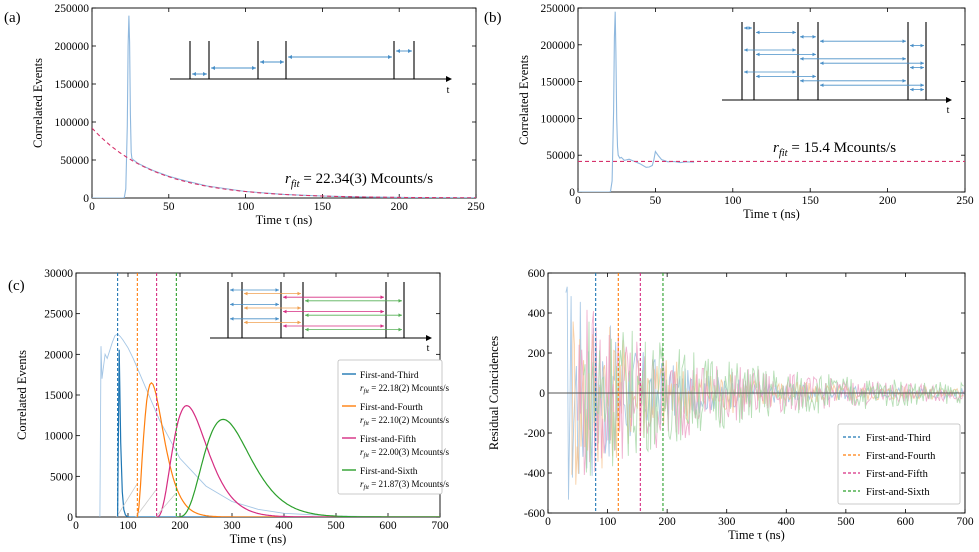 The image size is (979, 552). Describe the element at coordinates (58, 355) in the screenshot. I see `y-tick-label: 20000` at that location.